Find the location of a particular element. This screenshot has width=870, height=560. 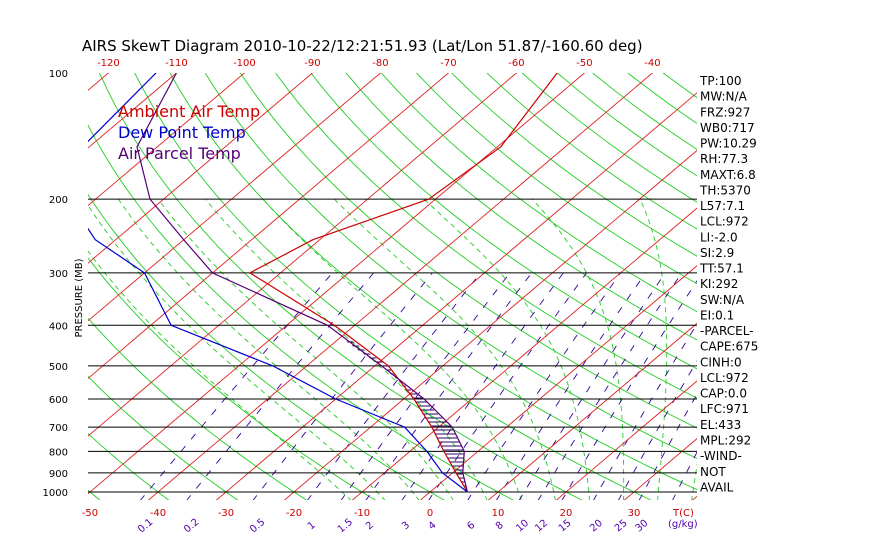

mixing-ratio-label: 15 is located at coordinates (565, 526).